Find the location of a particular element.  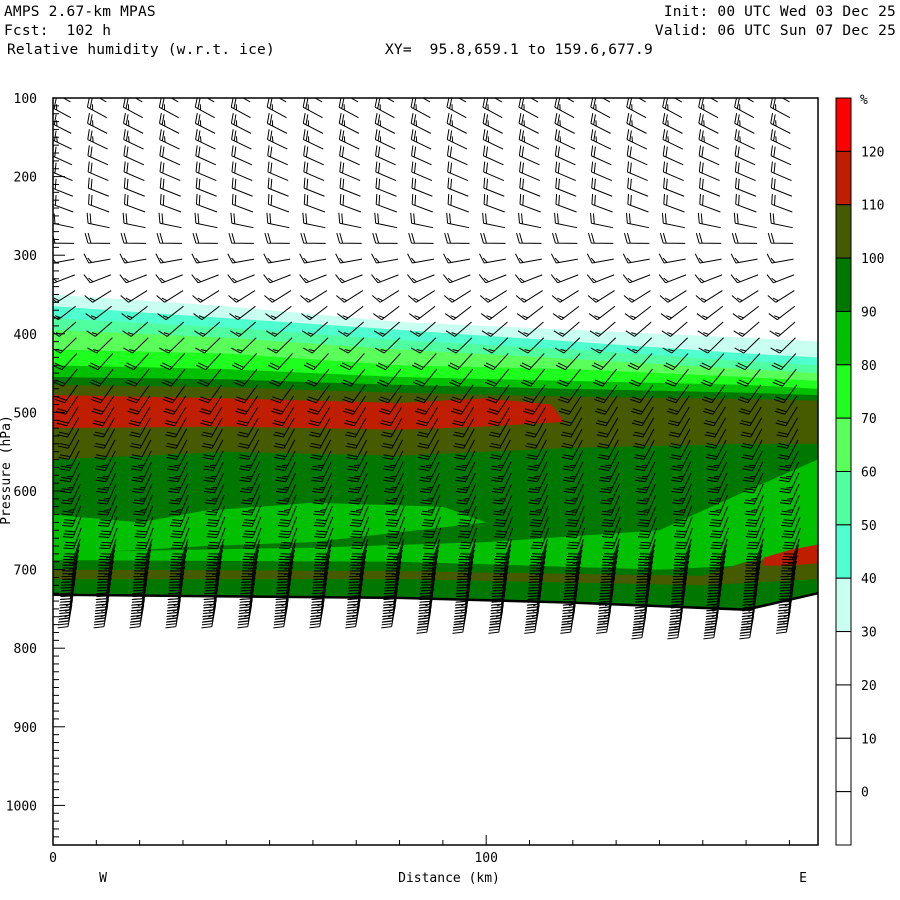

east-label: E is located at coordinates (803, 878).